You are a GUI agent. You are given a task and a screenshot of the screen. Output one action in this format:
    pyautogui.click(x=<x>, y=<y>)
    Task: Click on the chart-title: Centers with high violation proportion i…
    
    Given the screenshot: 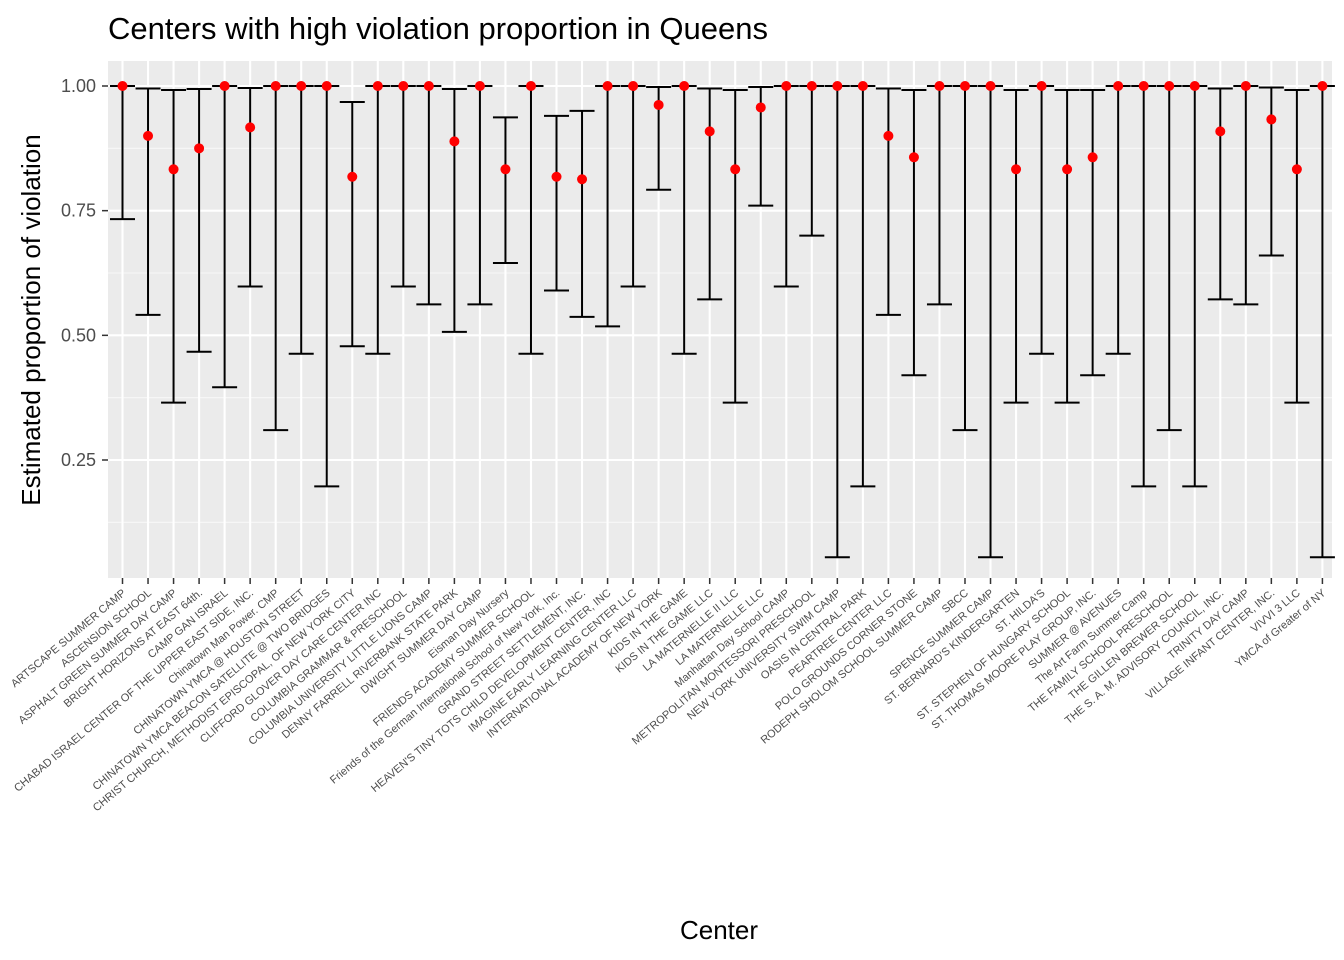 What is the action you would take?
    pyautogui.click(x=438, y=28)
    